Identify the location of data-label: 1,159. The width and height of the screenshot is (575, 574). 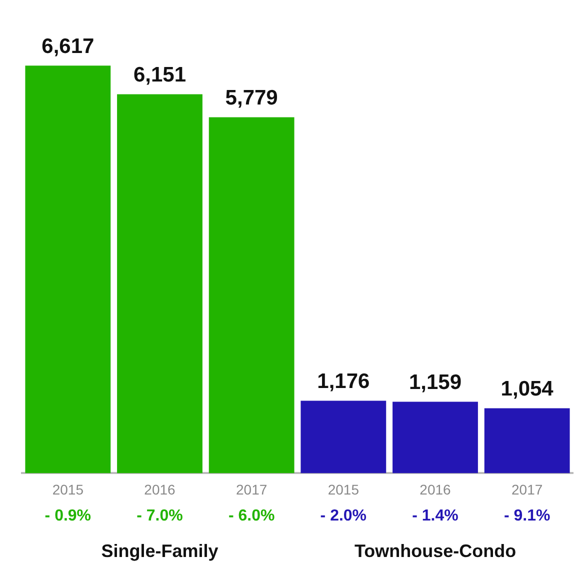
(435, 382).